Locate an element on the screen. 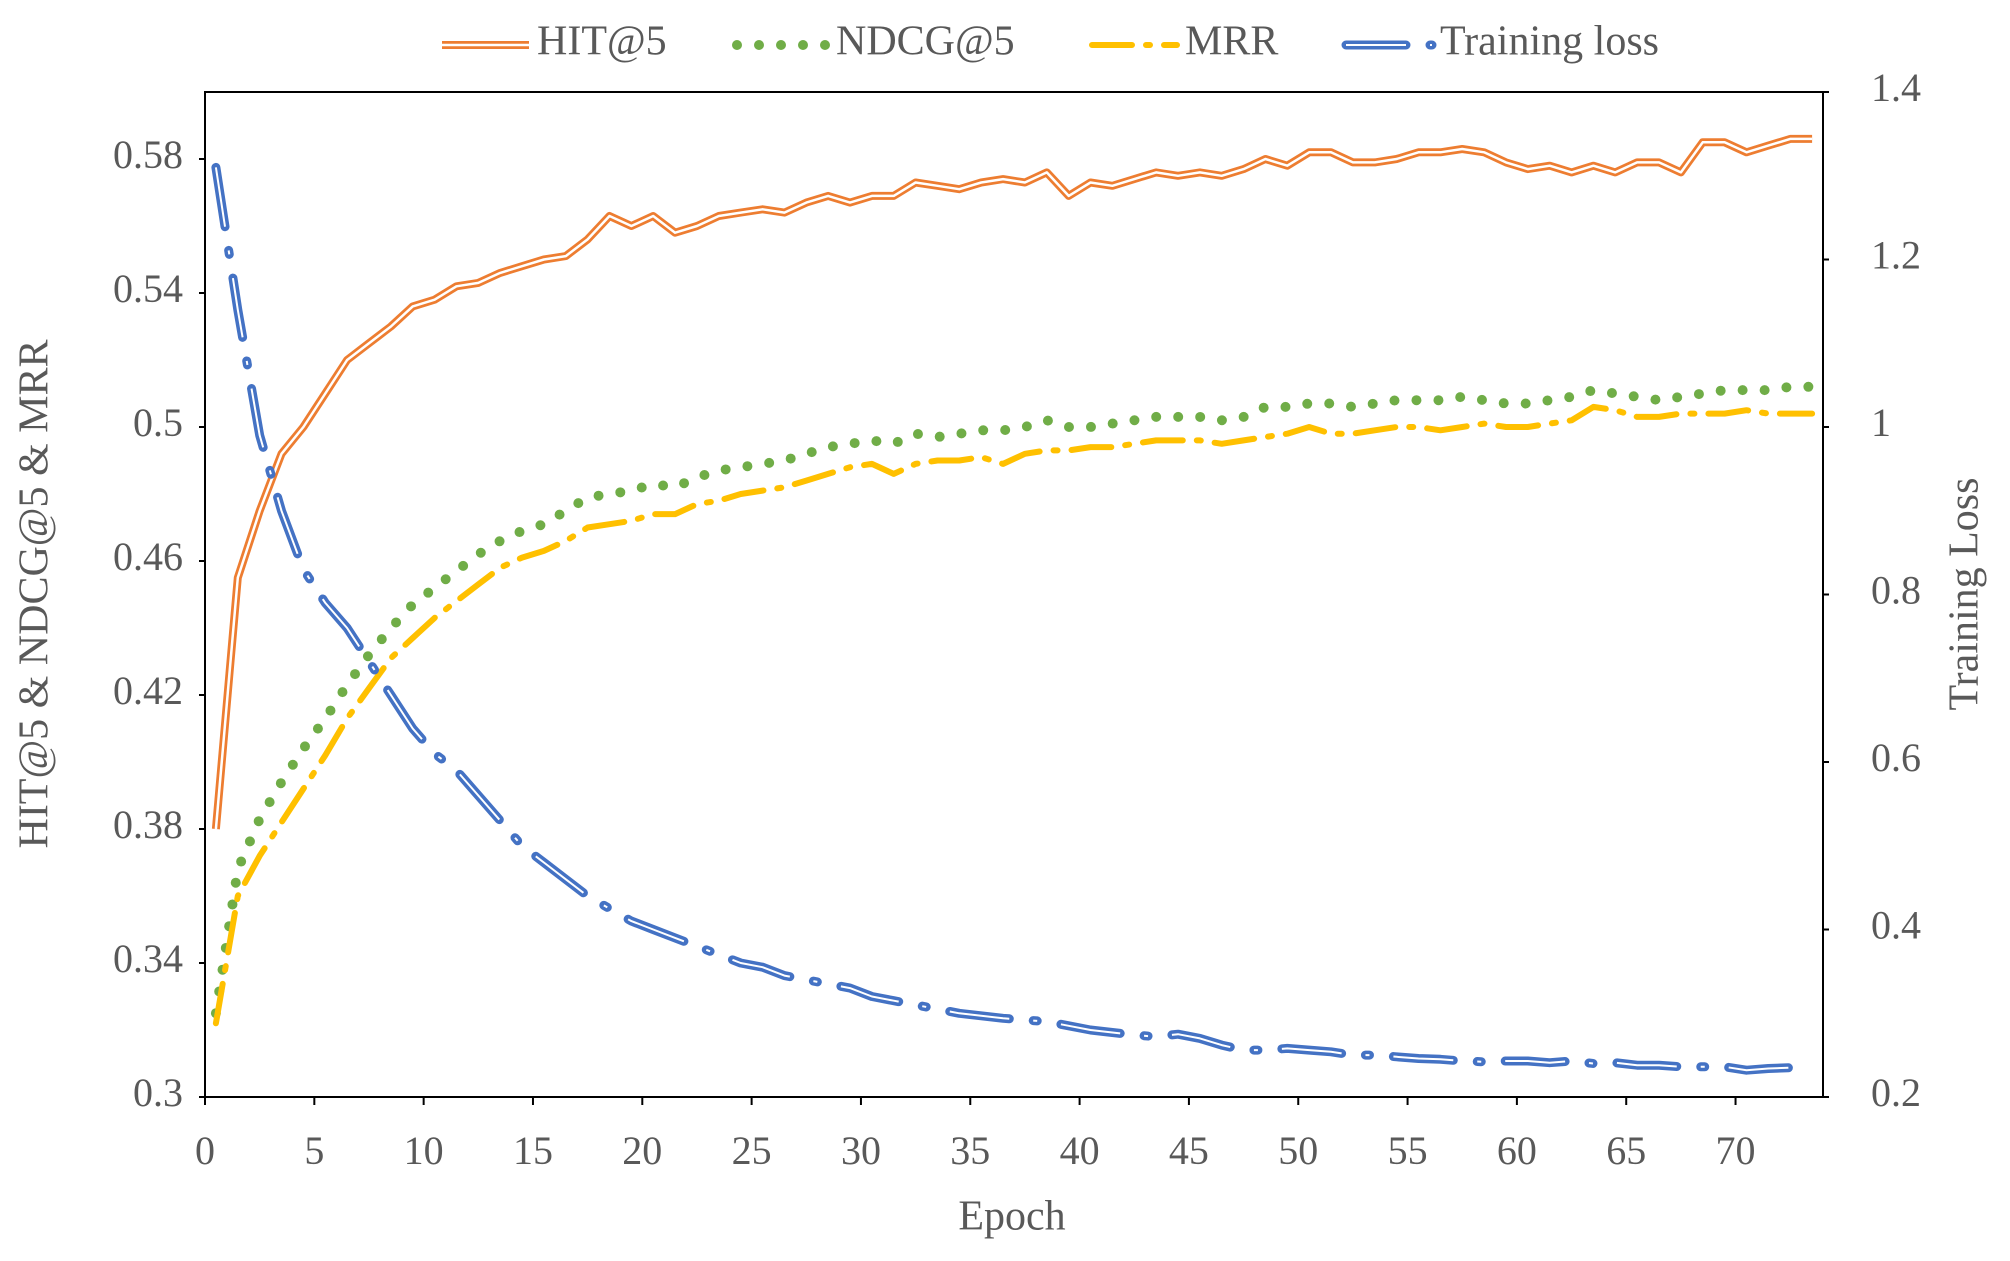 This screenshot has width=2010, height=1261. x-axis-title: Epoch is located at coordinates (1011, 1217).